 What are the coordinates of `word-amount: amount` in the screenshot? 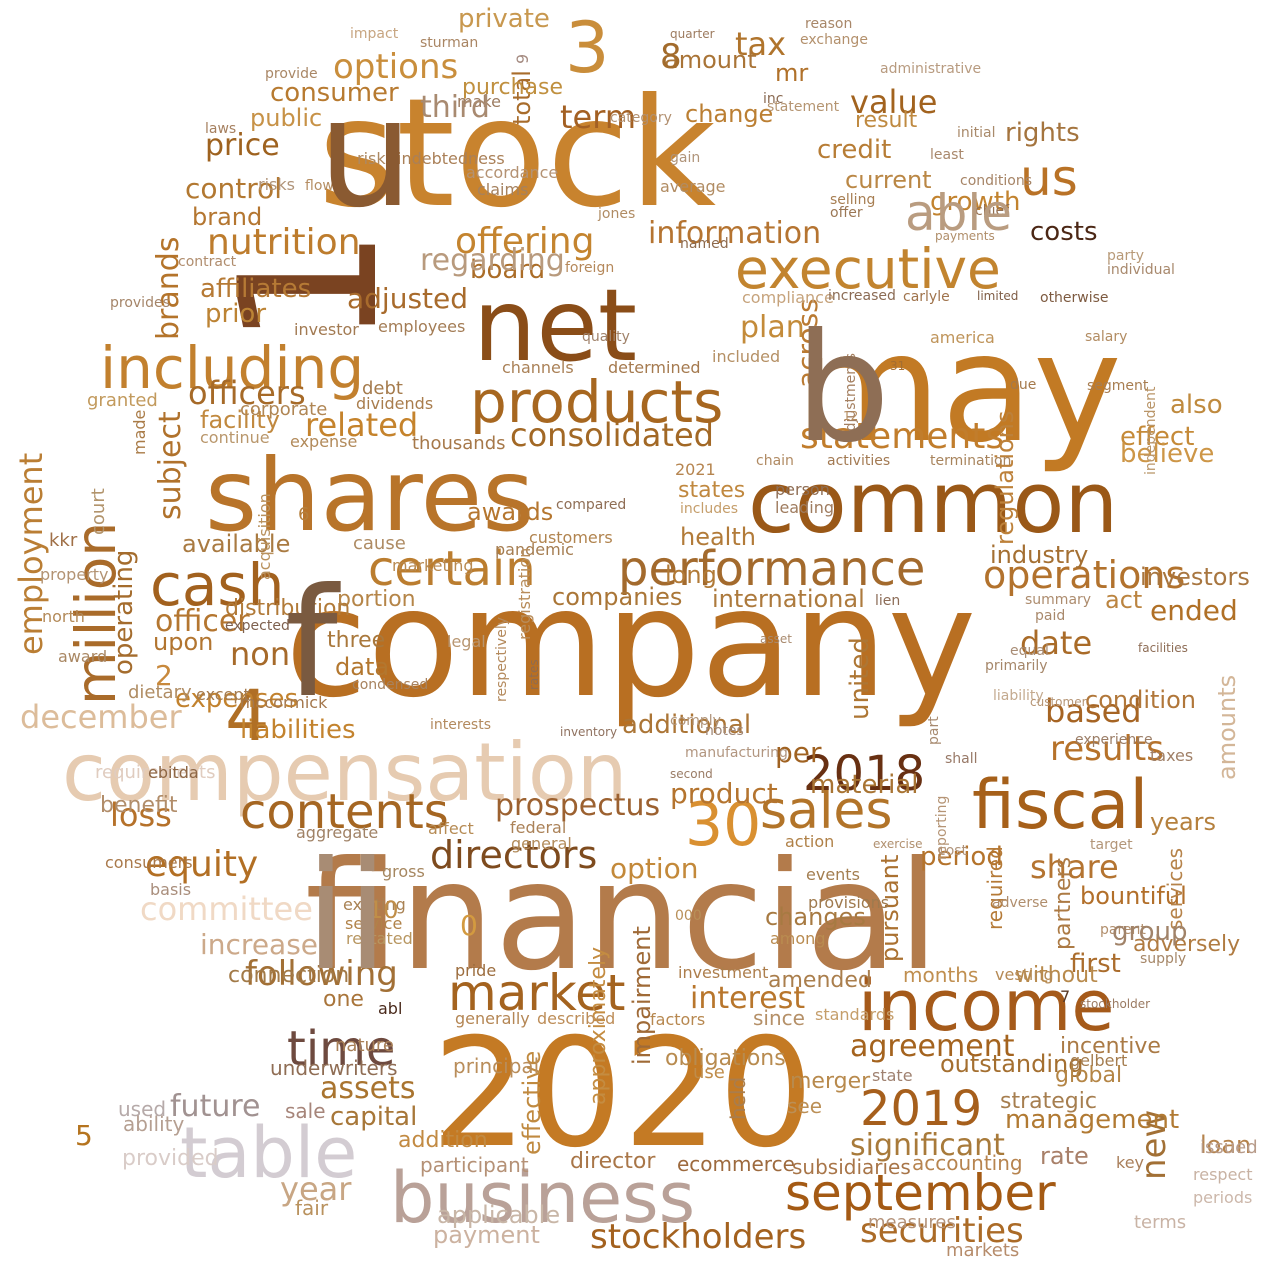 It's located at (710, 60).